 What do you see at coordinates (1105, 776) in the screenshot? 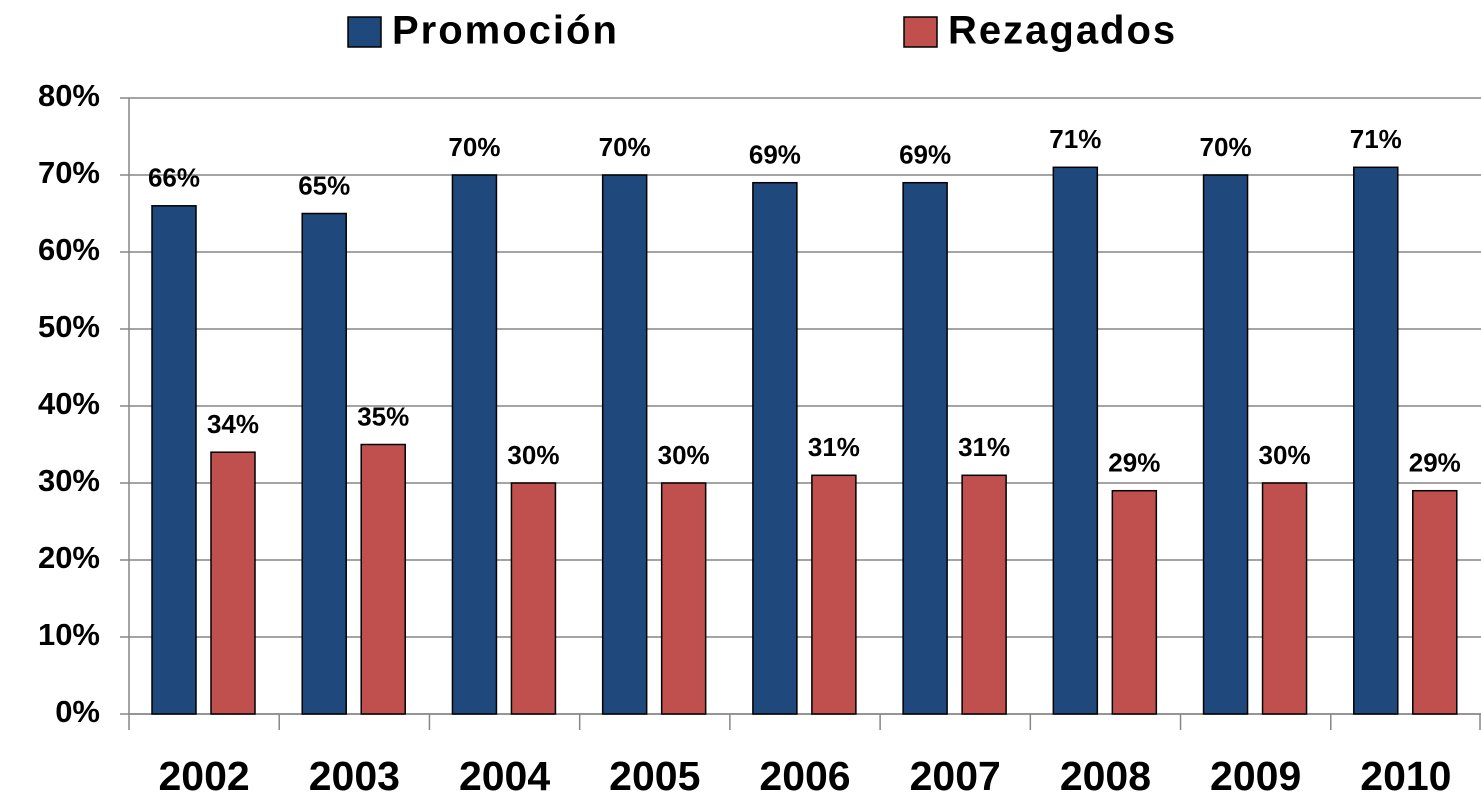
I see `x-tick-label: 2008` at bounding box center [1105, 776].